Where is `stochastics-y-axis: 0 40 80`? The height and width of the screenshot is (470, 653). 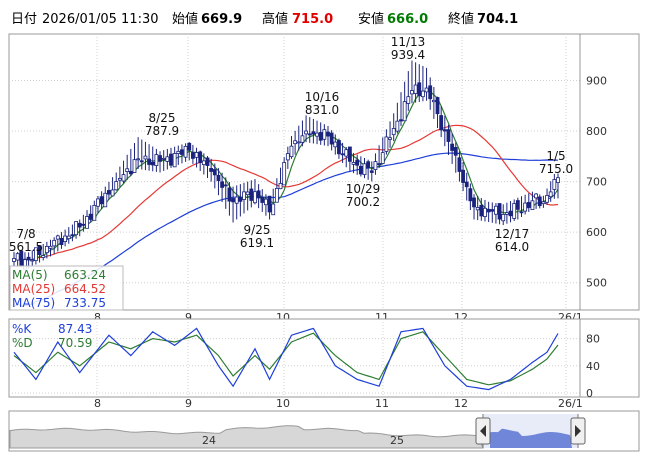
stochastics-y-axis: 0 40 80 is located at coordinates (593, 366).